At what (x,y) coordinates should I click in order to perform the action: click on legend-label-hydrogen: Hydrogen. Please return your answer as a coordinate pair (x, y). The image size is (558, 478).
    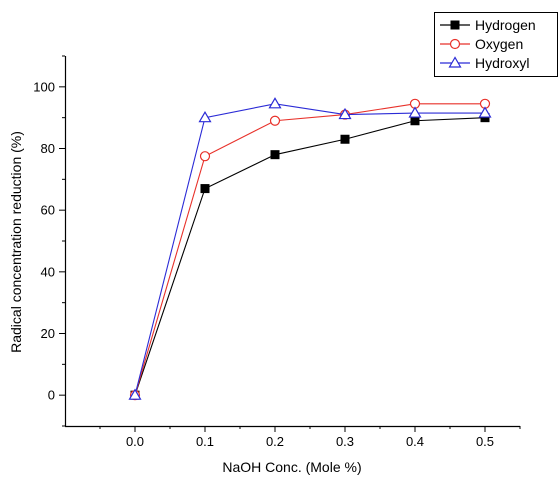
    Looking at the image, I should click on (505, 25).